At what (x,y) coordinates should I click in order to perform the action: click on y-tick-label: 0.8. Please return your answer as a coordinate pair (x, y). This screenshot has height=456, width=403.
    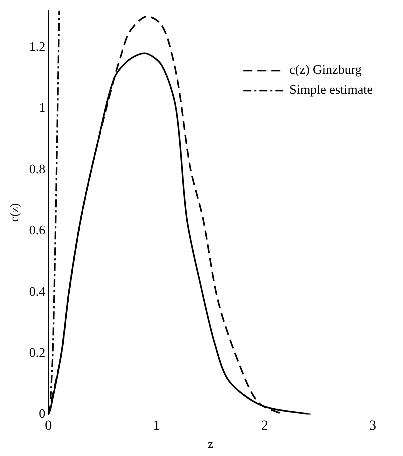
    Looking at the image, I should click on (37, 168).